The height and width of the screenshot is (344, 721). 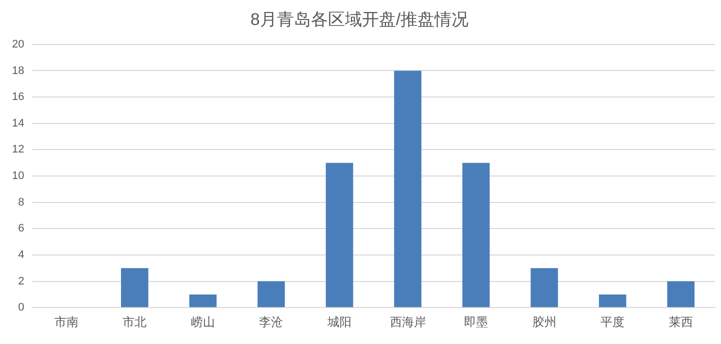 I want to click on y-tick-label: 16, so click(x=18, y=97).